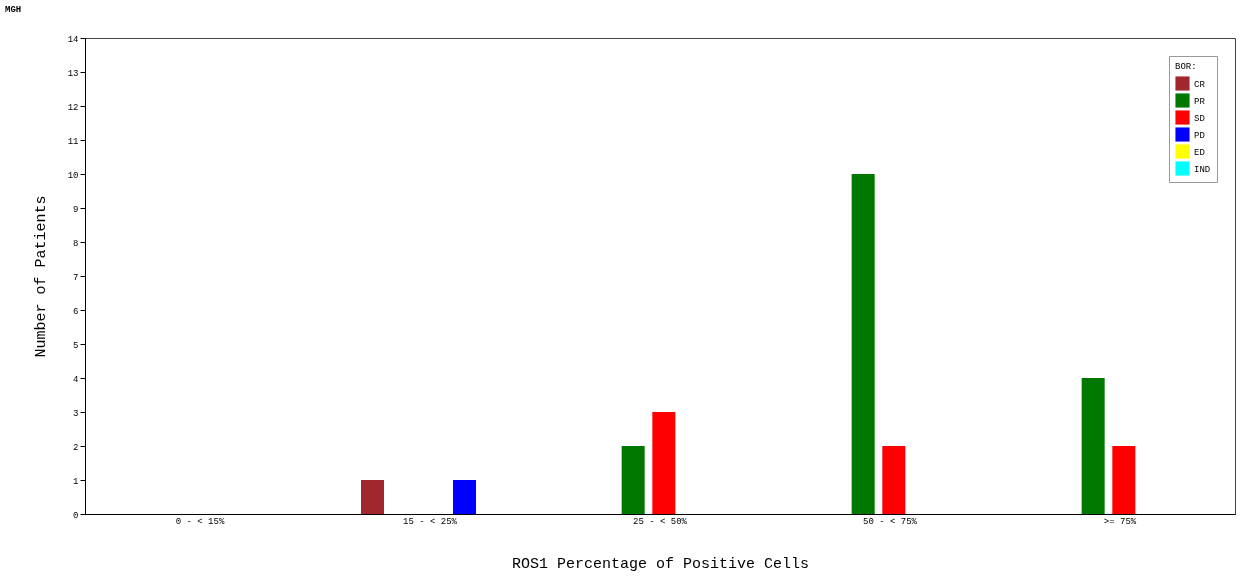  What do you see at coordinates (1186, 67) in the screenshot?
I see `legend-title: BOR:` at bounding box center [1186, 67].